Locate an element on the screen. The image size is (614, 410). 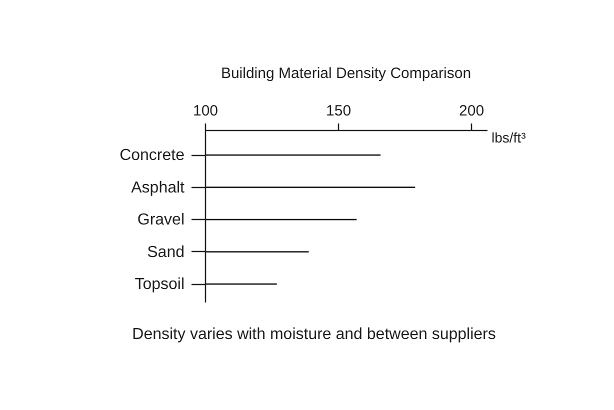
y-tick-label: Concrete is located at coordinates (152, 155).